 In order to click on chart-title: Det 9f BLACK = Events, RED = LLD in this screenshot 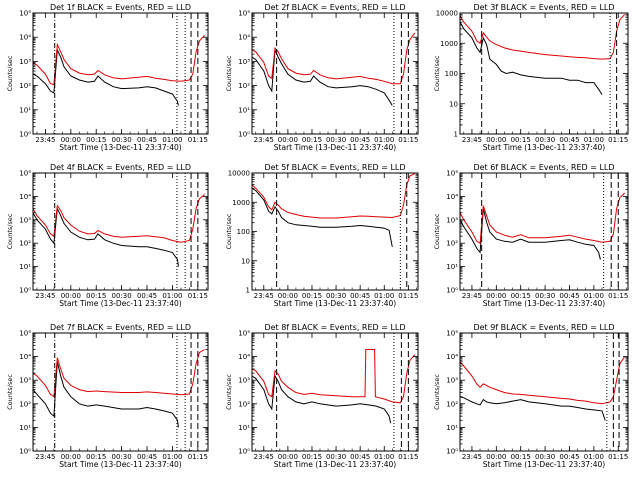, I will do `click(543, 327)`.